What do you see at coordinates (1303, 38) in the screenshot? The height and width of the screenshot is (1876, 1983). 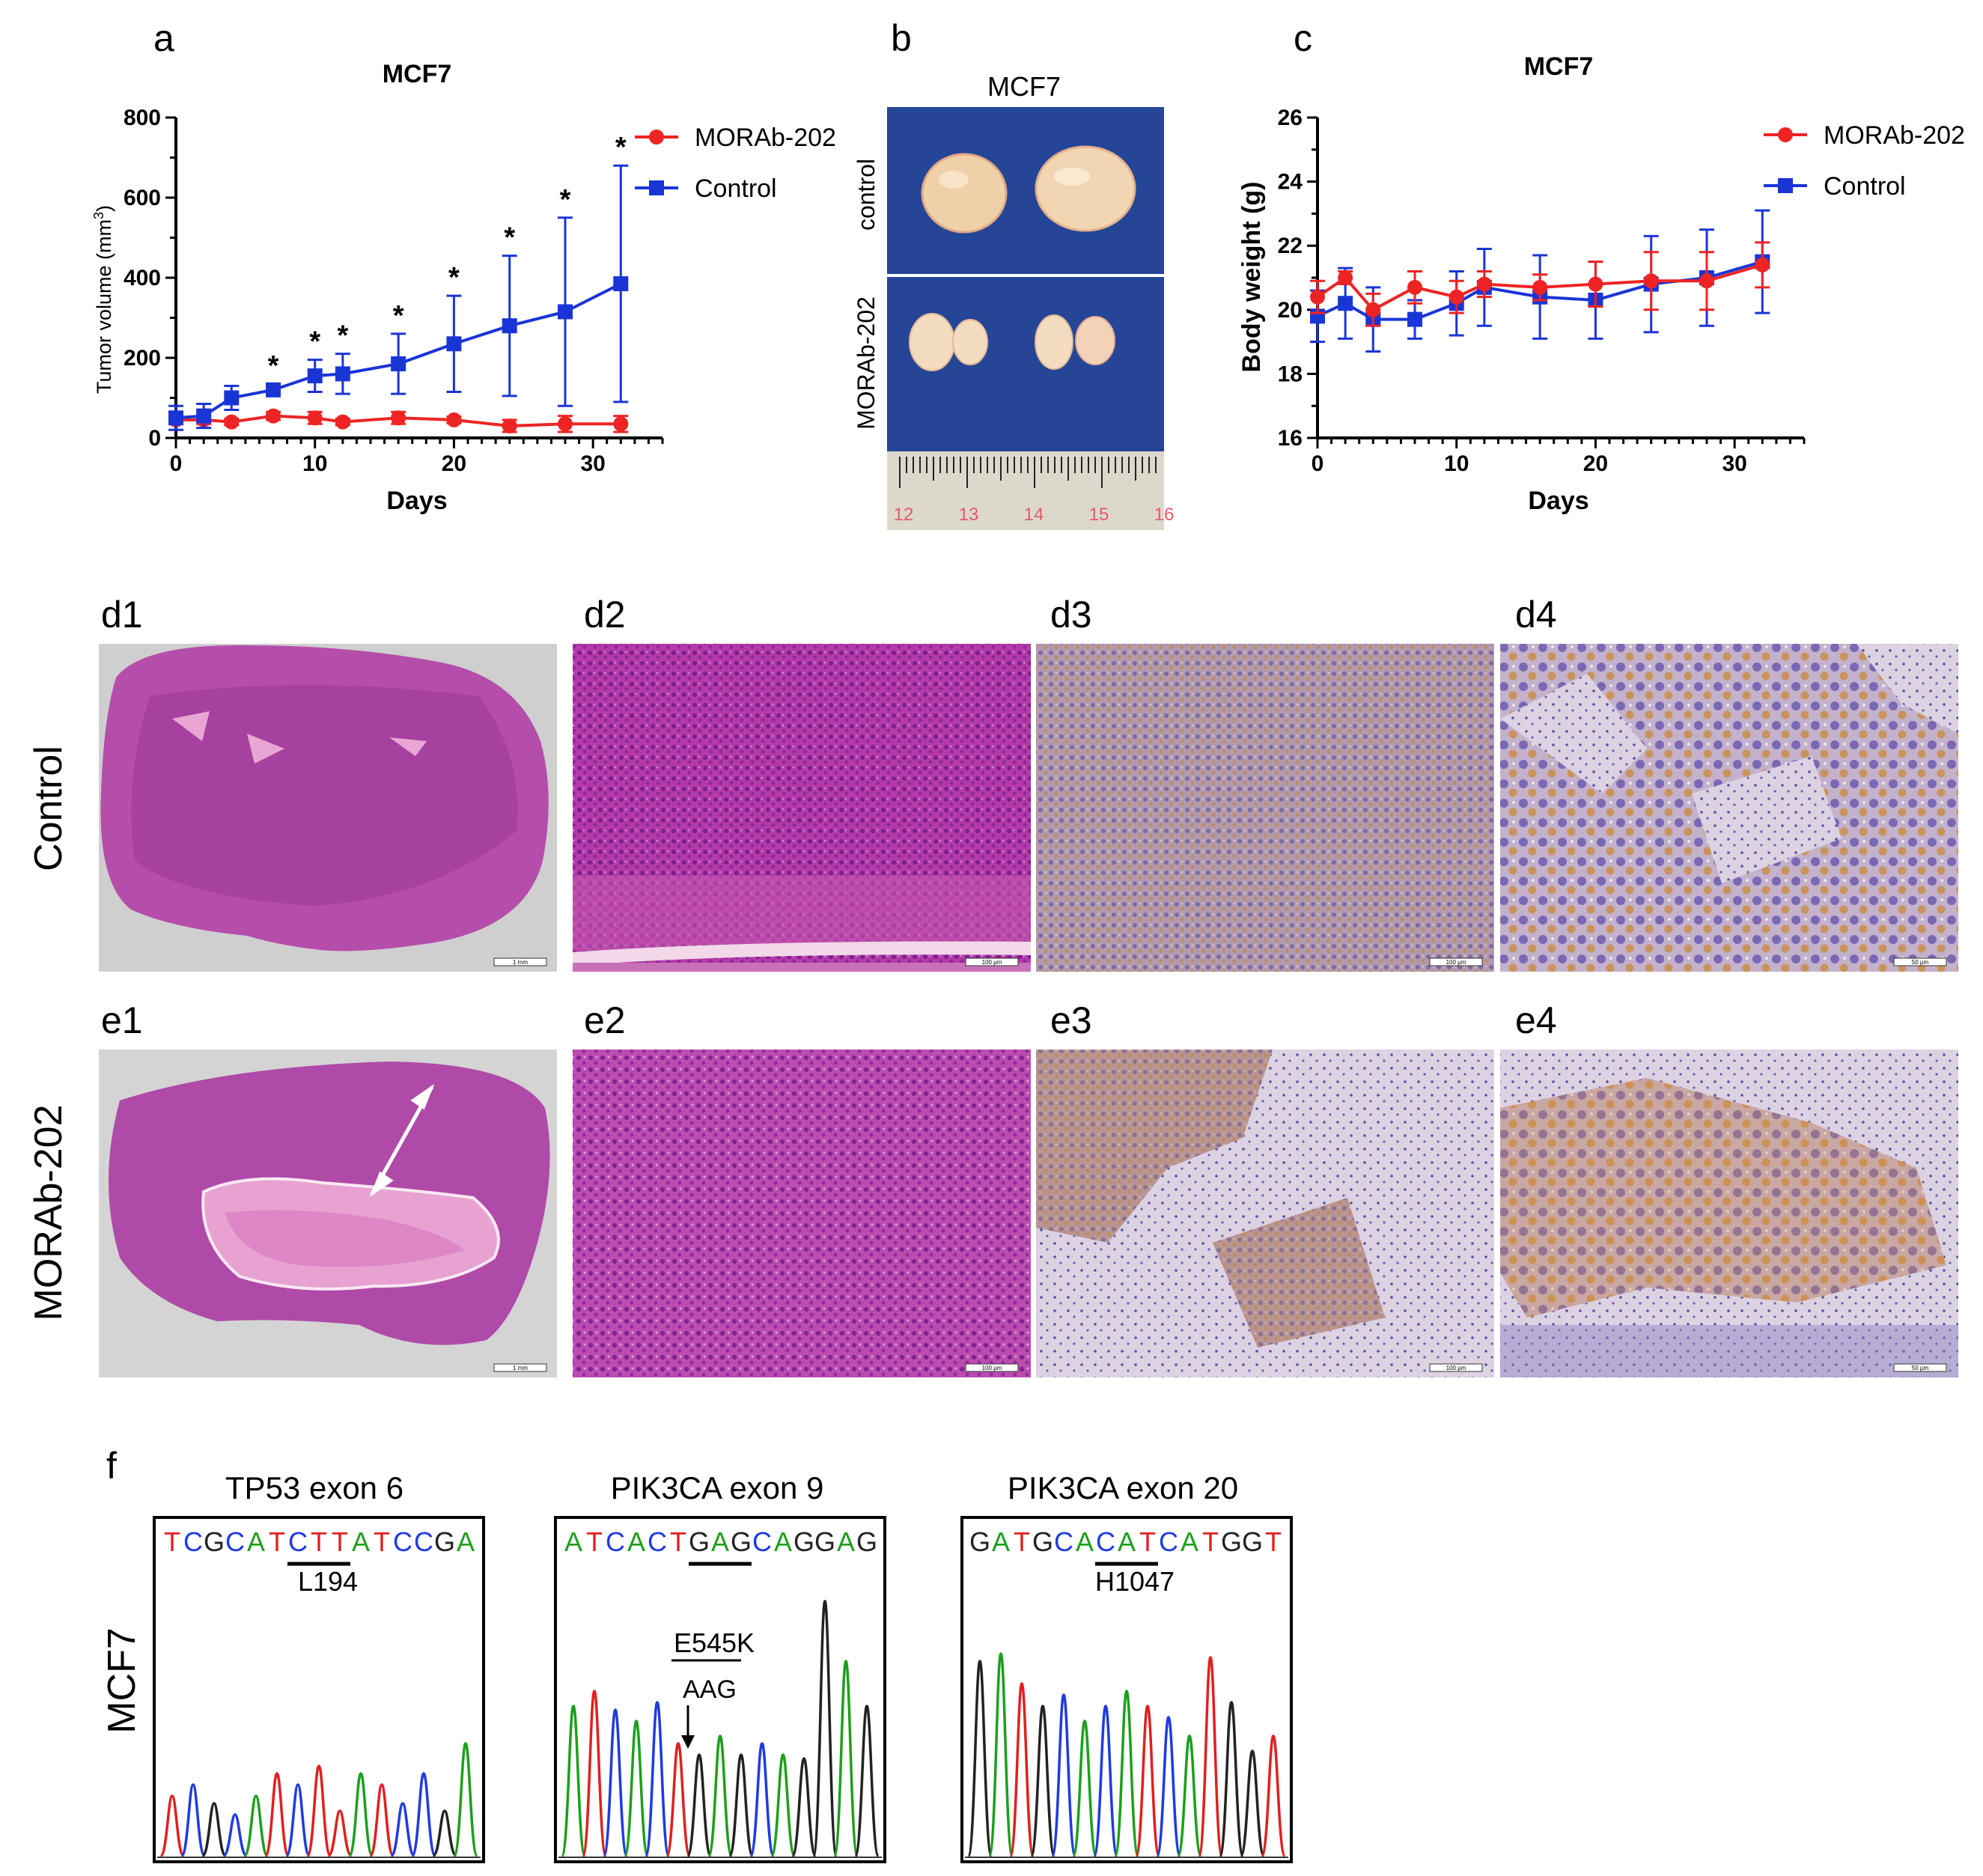 I see `panel-label-c: c` at bounding box center [1303, 38].